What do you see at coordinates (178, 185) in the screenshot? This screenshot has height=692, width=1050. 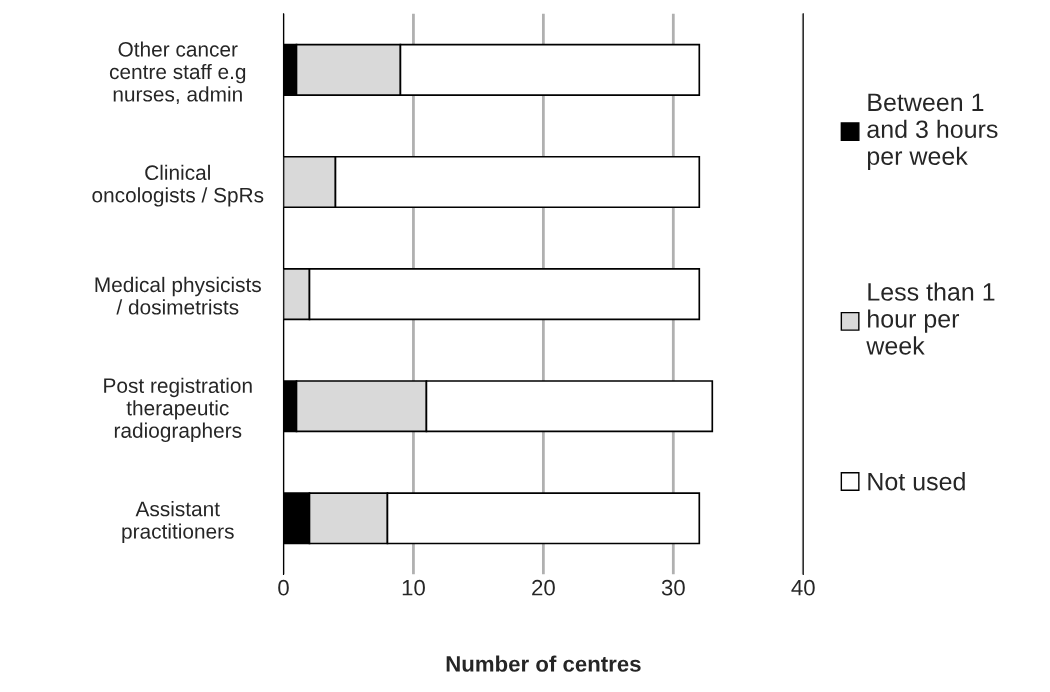 I see `y-tick-label: Clinical oncologists / SpRs` at bounding box center [178, 185].